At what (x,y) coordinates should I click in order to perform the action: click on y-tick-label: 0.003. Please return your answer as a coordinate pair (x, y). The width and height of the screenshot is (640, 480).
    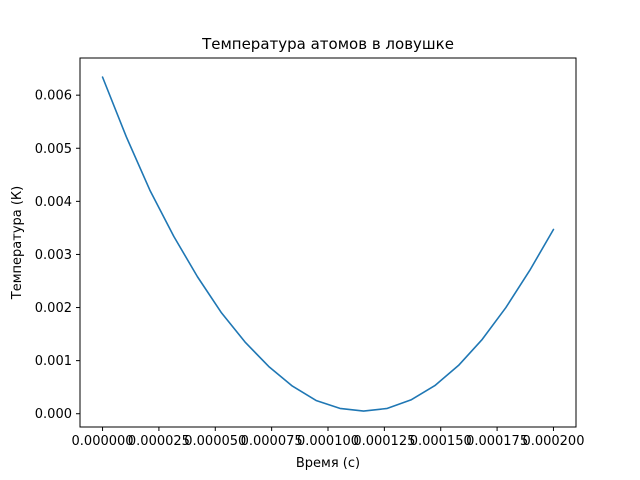
    Looking at the image, I should click on (53, 255).